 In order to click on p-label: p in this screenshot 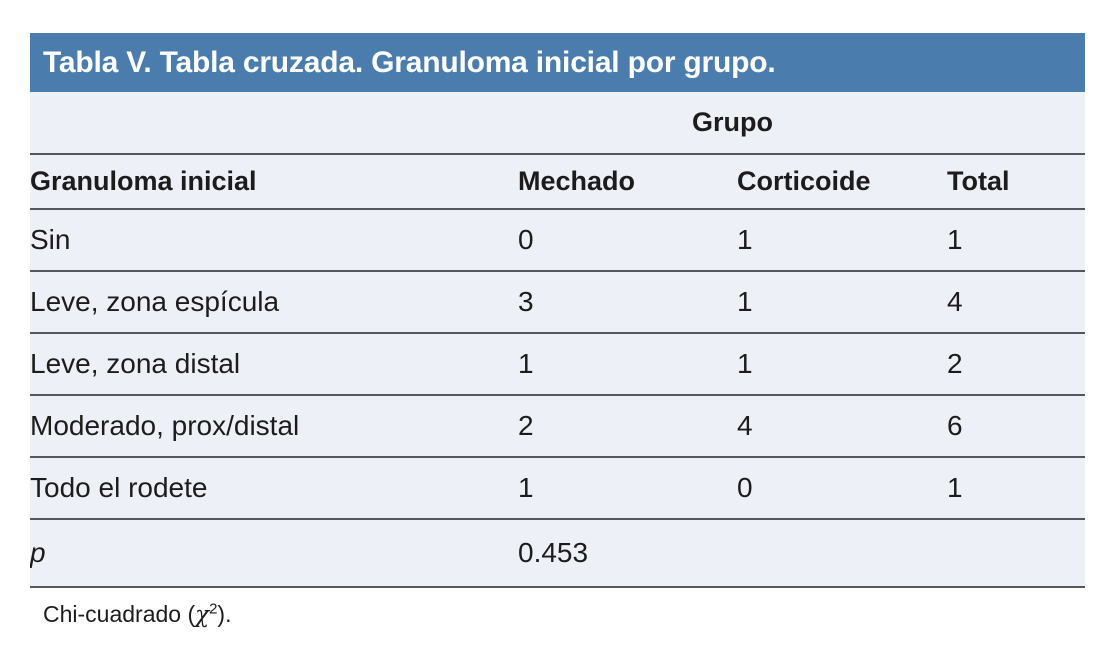, I will do `click(274, 553)`.